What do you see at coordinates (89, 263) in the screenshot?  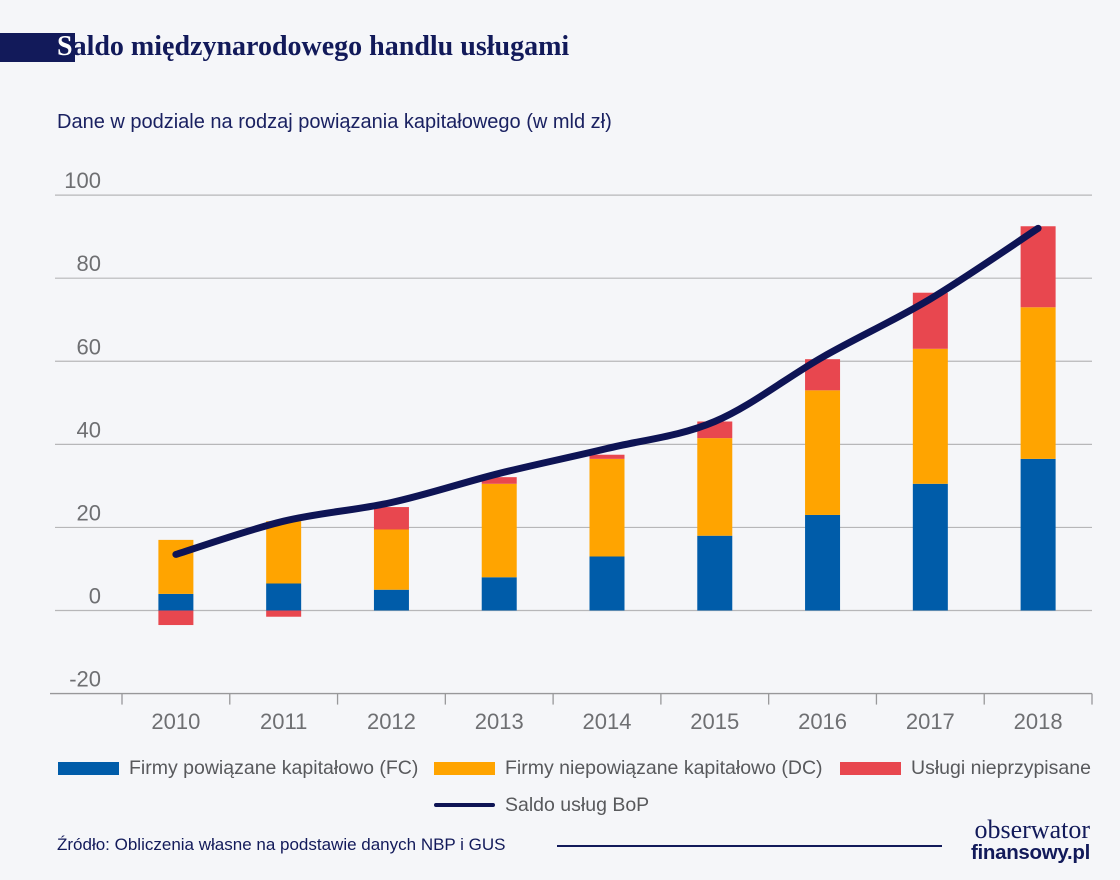 I see `y-axis-tick-label: 80` at bounding box center [89, 263].